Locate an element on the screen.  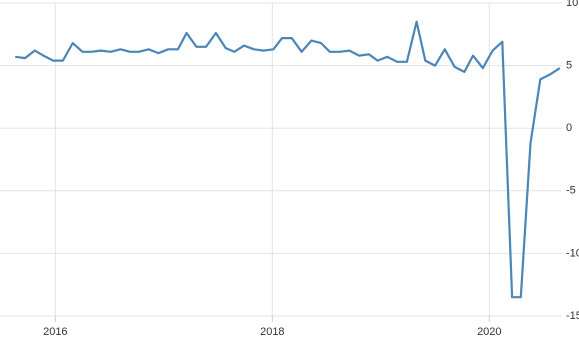
x-tick-label: 2018 is located at coordinates (272, 332).